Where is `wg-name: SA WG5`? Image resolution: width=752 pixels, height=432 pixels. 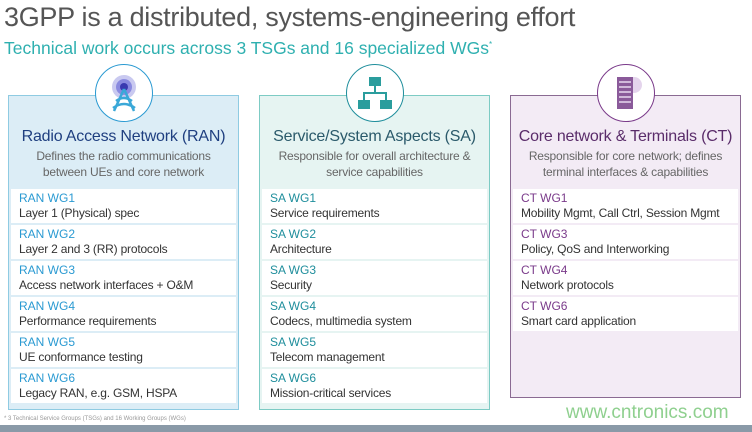
wg-name: SA WG5 is located at coordinates (293, 342).